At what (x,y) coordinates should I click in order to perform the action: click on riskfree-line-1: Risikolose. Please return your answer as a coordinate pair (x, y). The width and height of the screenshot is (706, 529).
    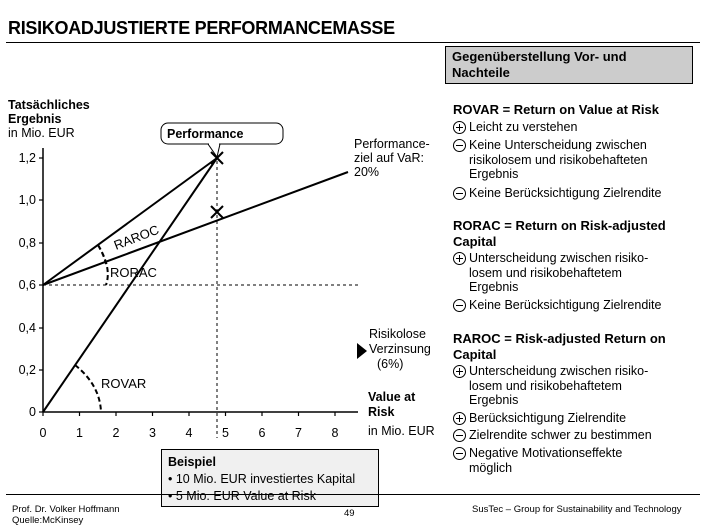
    Looking at the image, I should click on (397, 334).